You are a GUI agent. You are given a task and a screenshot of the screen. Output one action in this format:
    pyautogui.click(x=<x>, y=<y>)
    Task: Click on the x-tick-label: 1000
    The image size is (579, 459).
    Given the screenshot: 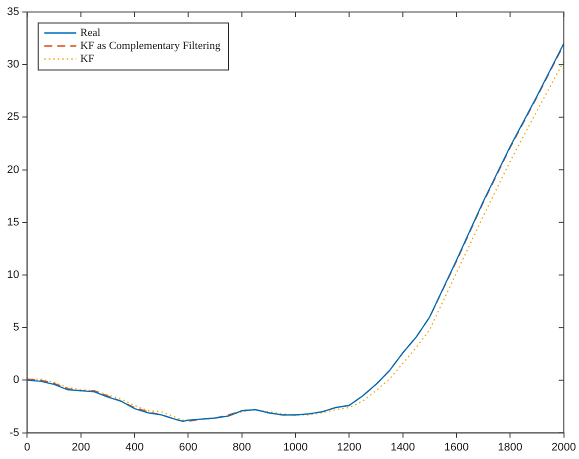 What is the action you would take?
    pyautogui.click(x=295, y=447)
    